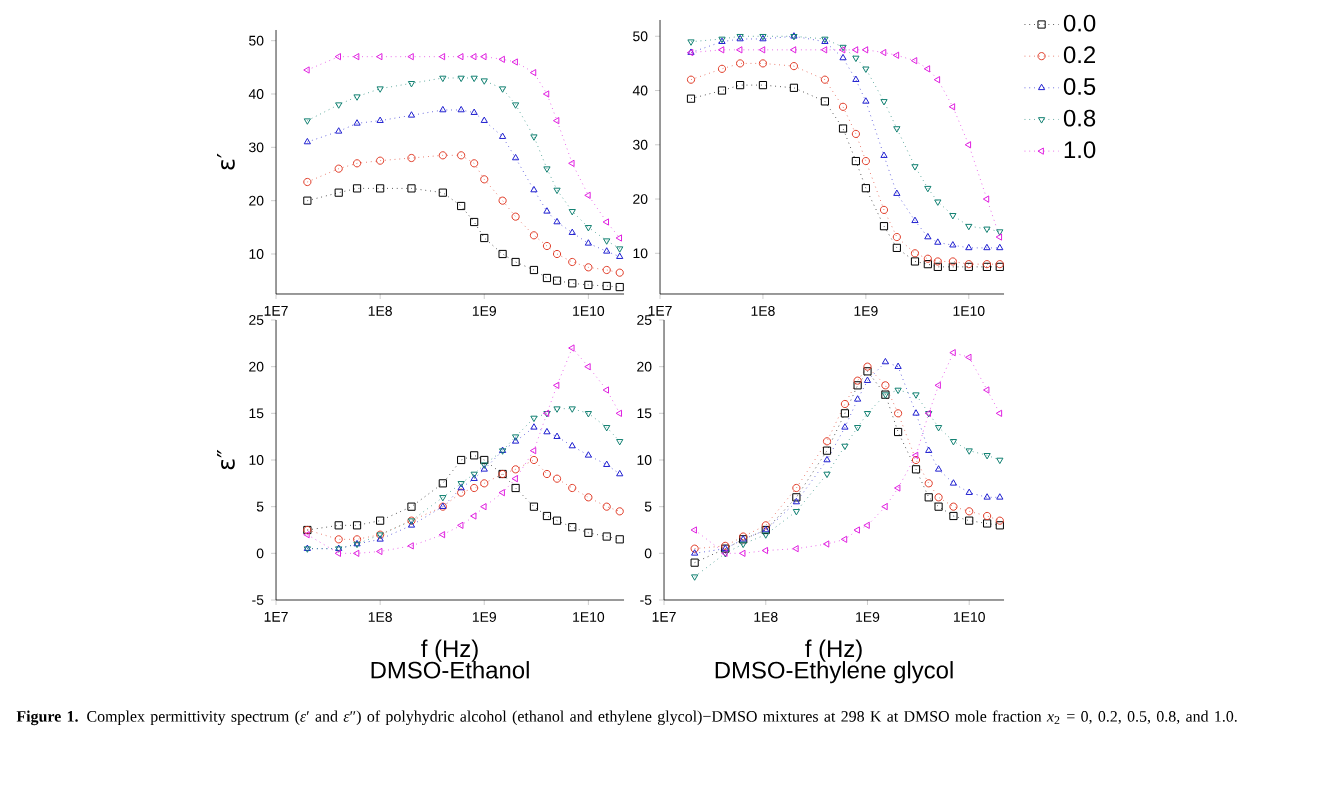 The image size is (1332, 786). What do you see at coordinates (1079, 55) in the screenshot?
I see `legend-label: 0.2` at bounding box center [1079, 55].